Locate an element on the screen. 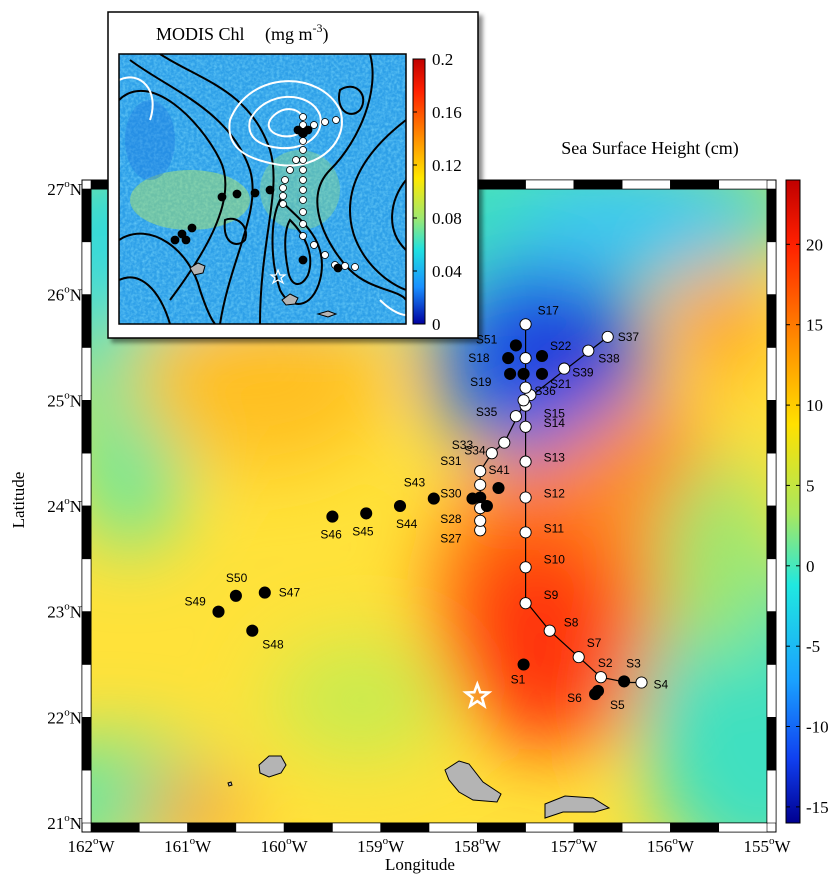 The image size is (840, 877). lat-tick-22: 22oN is located at coordinates (64, 716).